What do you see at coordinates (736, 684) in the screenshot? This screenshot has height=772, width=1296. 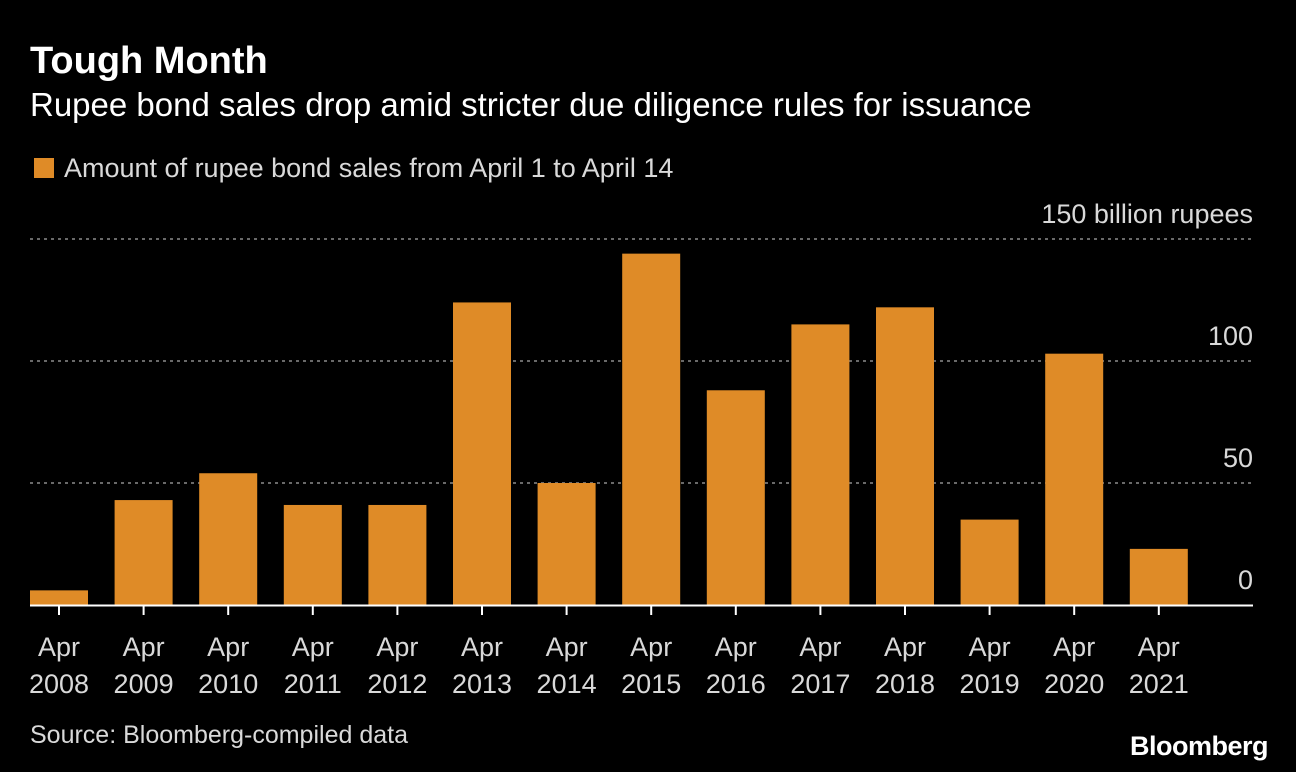 I see `x-tick-year: 2016` at bounding box center [736, 684].